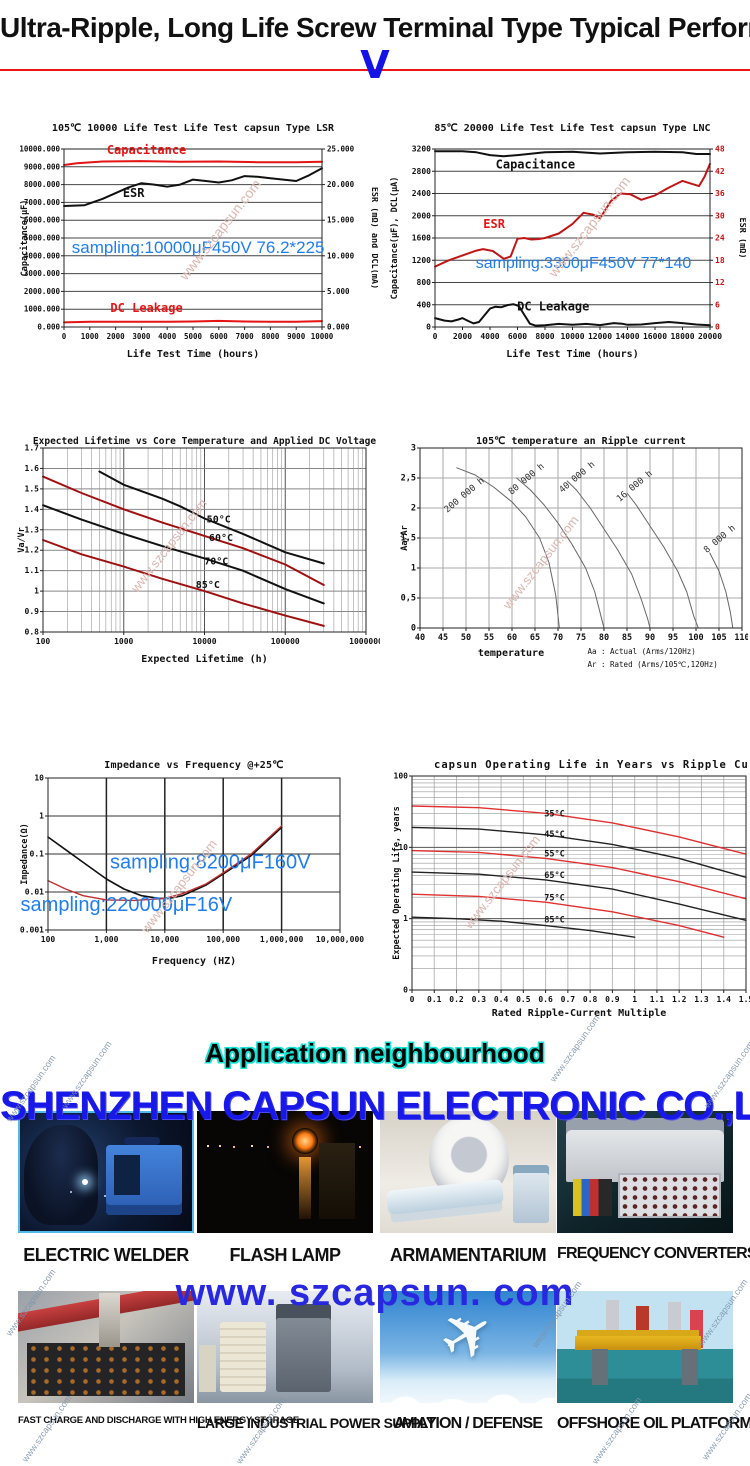  I want to click on svg-text: 14000, so click(627, 336).